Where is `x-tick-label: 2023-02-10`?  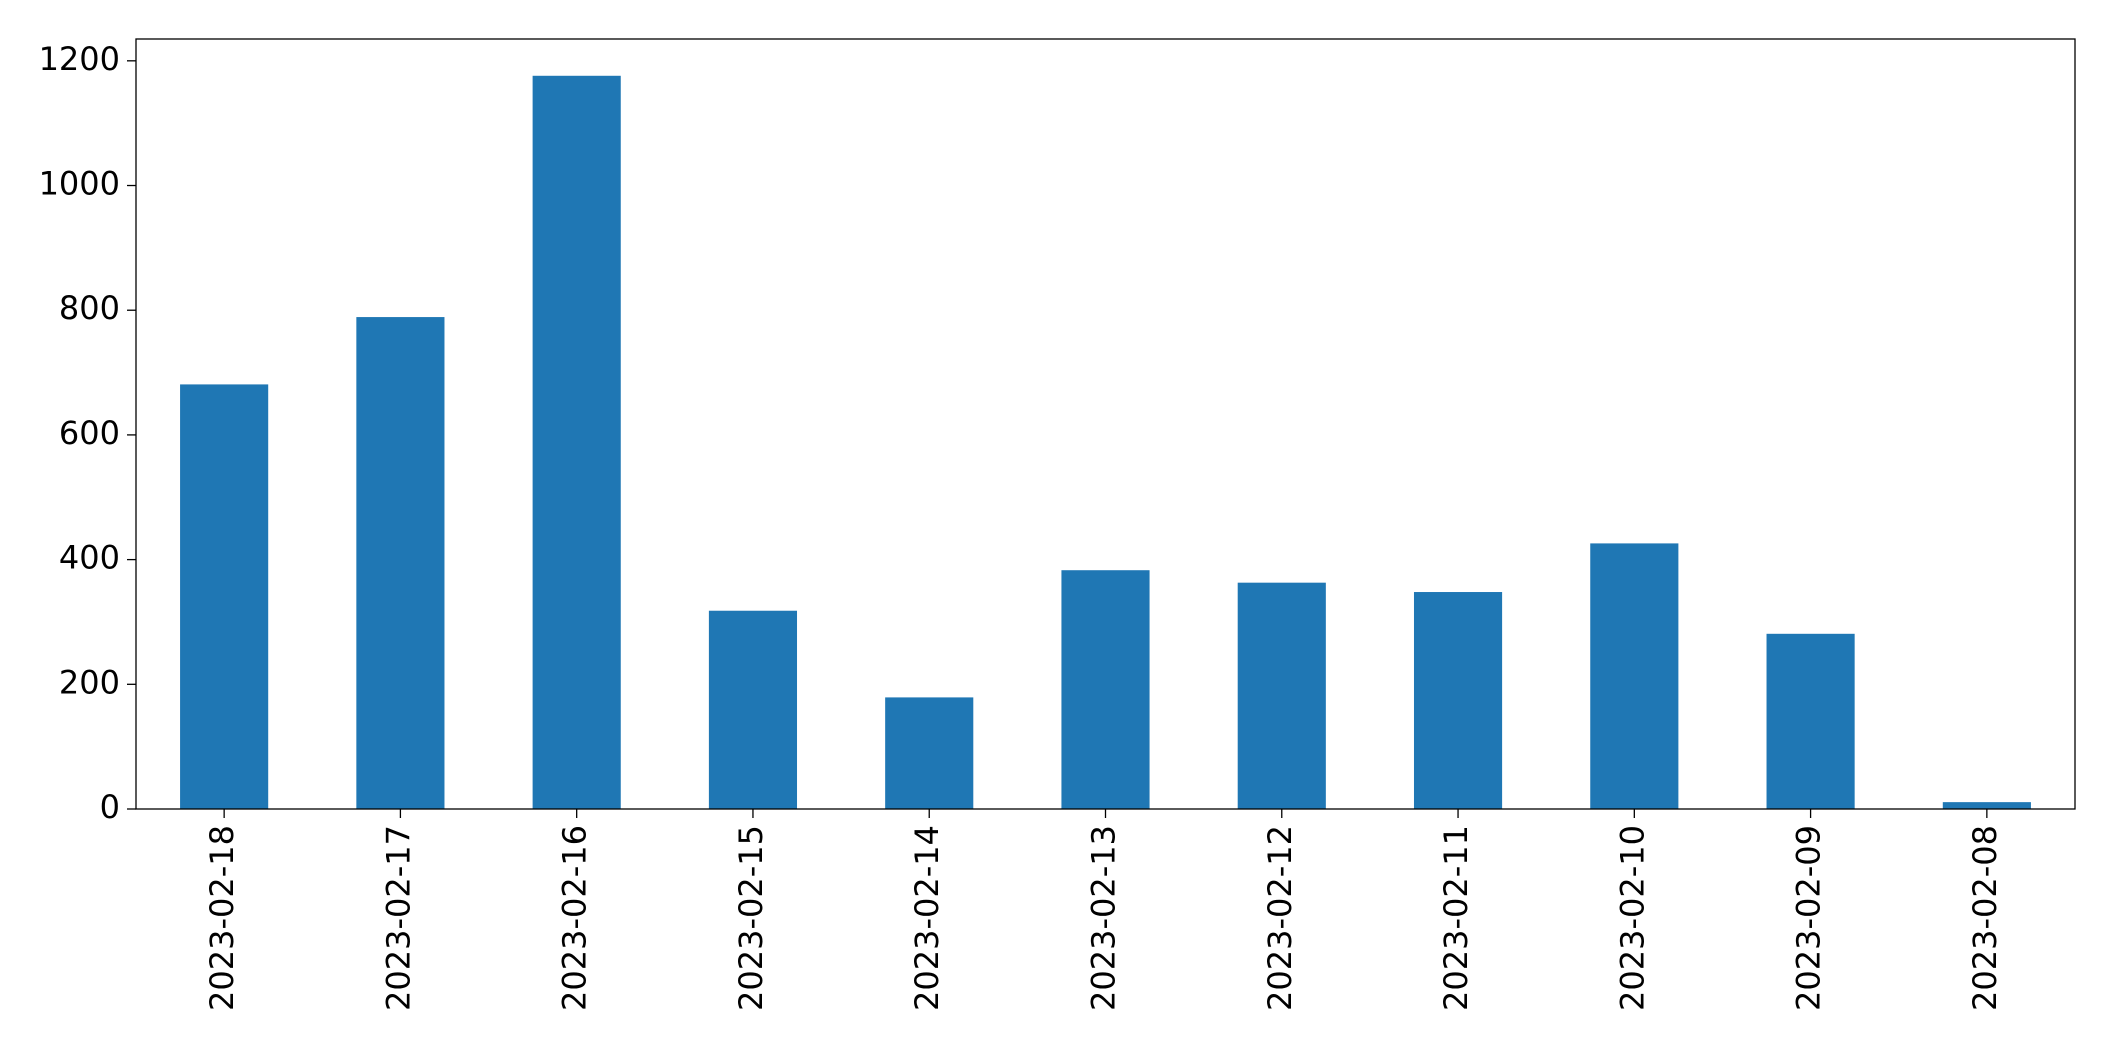
x-tick-label: 2023-02-10 is located at coordinates (1632, 918).